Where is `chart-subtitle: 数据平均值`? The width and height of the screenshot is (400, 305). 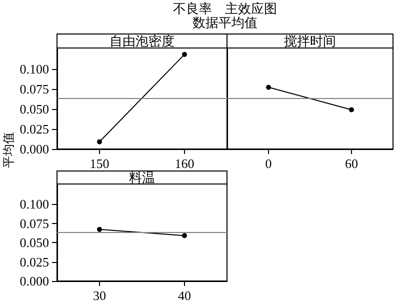
chart-subtitle: 数据平均值 is located at coordinates (225, 22).